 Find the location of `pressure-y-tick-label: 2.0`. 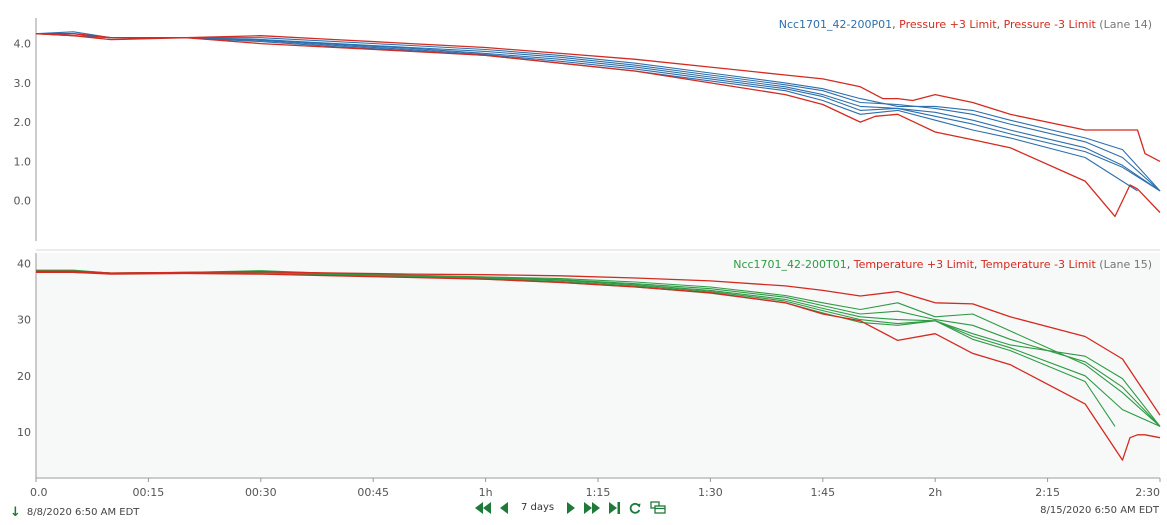

pressure-y-tick-label: 2.0 is located at coordinates (23, 122).